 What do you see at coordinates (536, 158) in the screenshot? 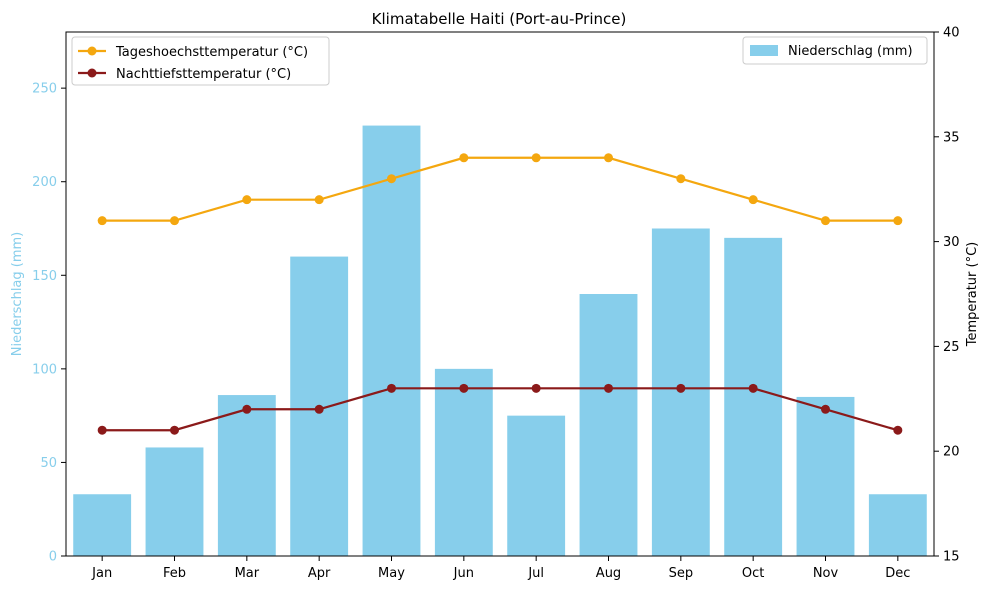
I see `point-series-1-jul` at bounding box center [536, 158].